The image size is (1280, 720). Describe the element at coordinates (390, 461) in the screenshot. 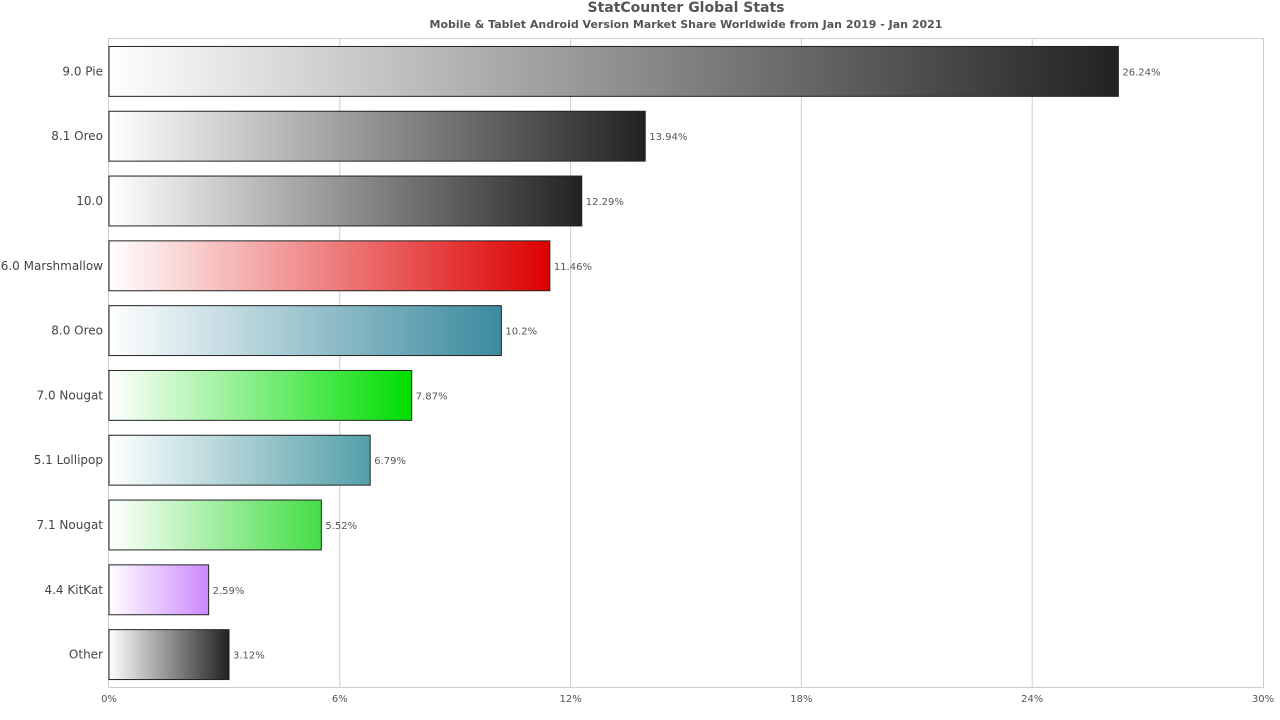

I see `data-label: 6.79%` at that location.